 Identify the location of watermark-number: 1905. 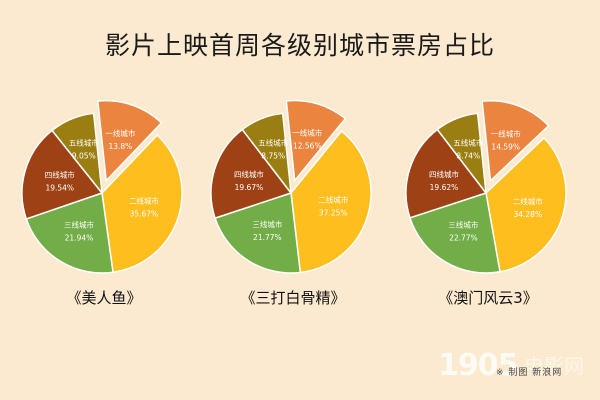
(478, 365).